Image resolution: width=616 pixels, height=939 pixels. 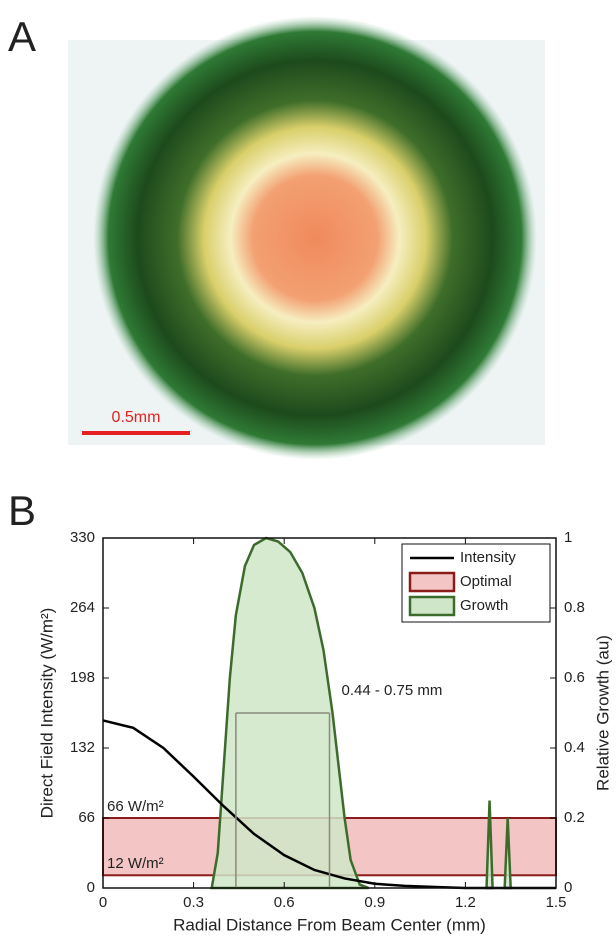 What do you see at coordinates (602, 713) in the screenshot?
I see `y2-axis-label: Relative Growth (au)` at bounding box center [602, 713].